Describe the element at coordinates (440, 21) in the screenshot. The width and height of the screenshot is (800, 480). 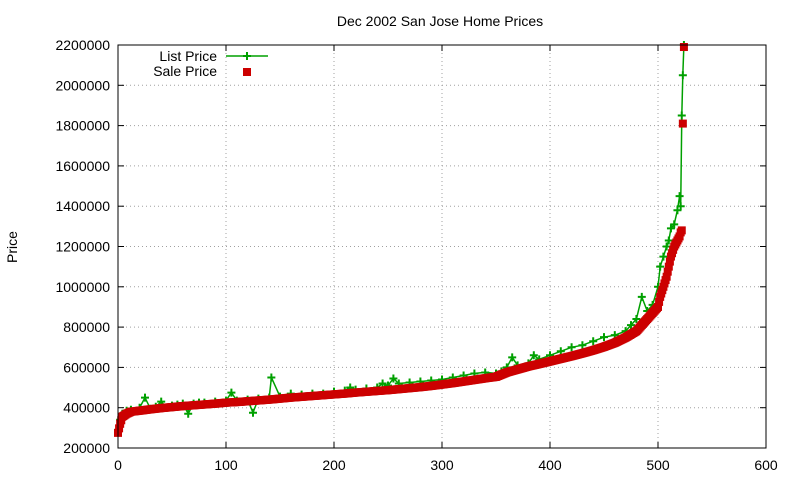
I see `chart-title: Dec 2002 San Jose Home Prices` at that location.